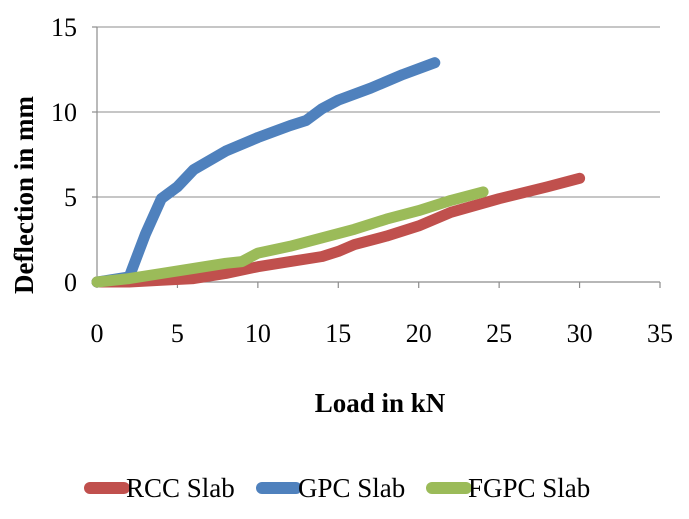  I want to click on y-tick-label: 15, so click(64, 27).